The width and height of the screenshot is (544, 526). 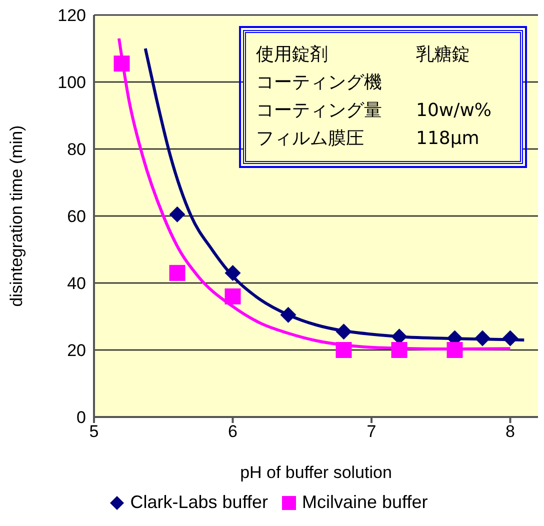 I want to click on y-tick-label: 100, so click(x=72, y=82).